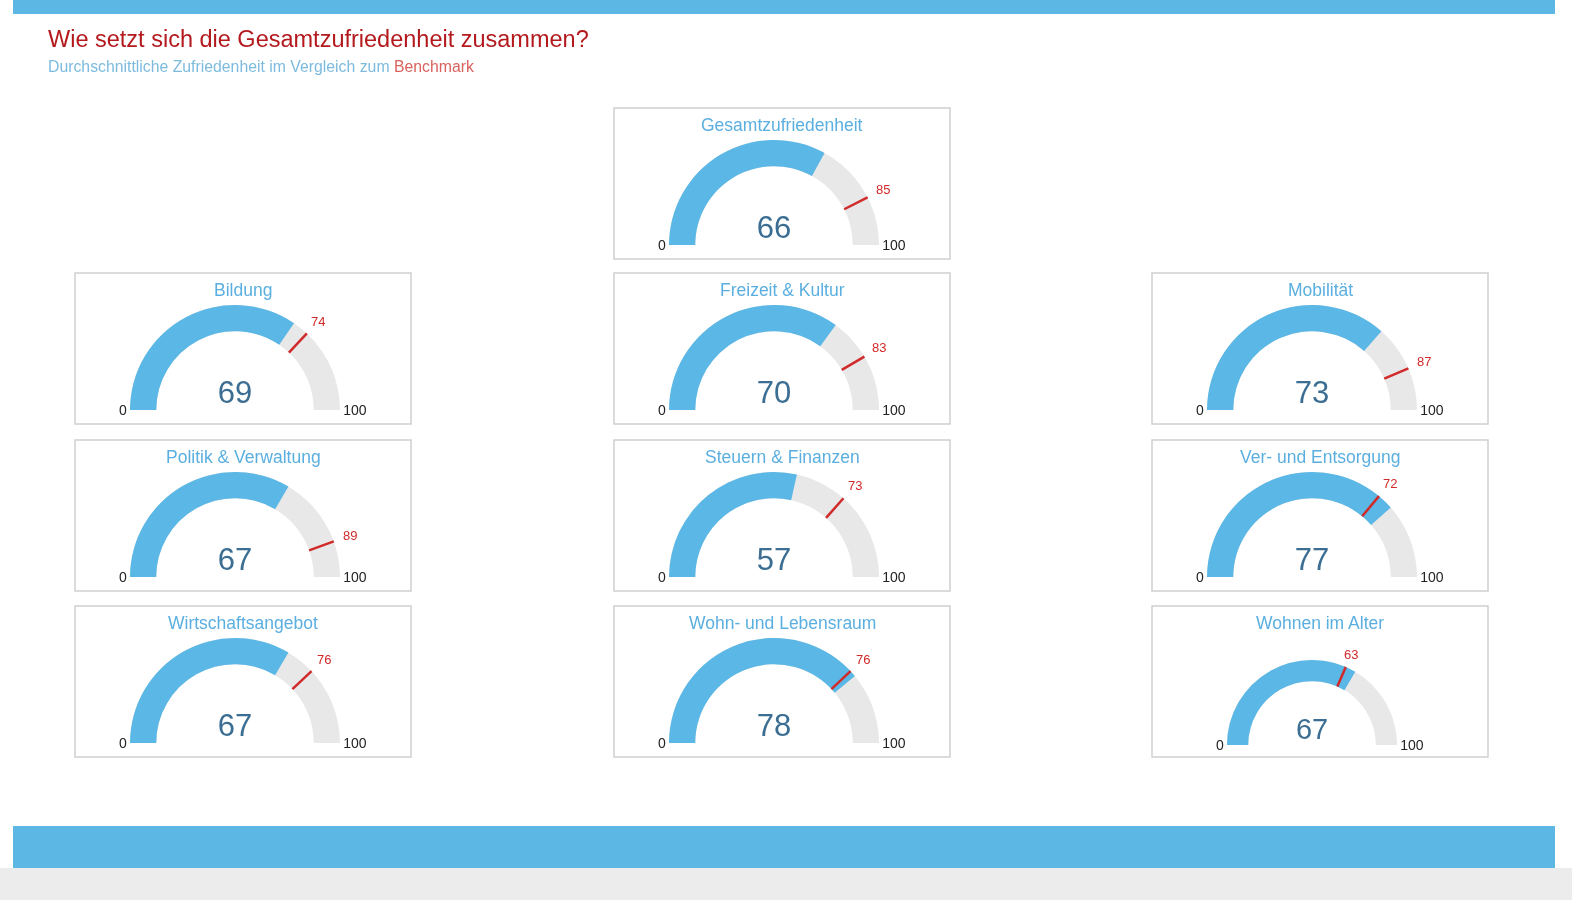 The height and width of the screenshot is (900, 1572). Describe the element at coordinates (1424, 361) in the screenshot. I see `data-label: 87` at that location.